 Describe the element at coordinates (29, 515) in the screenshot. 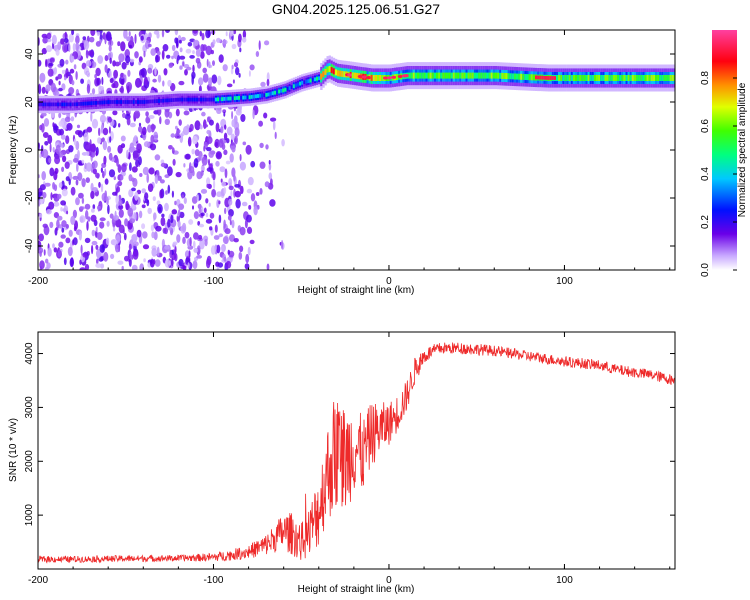

I see `snr-ytick-label: 1000` at that location.